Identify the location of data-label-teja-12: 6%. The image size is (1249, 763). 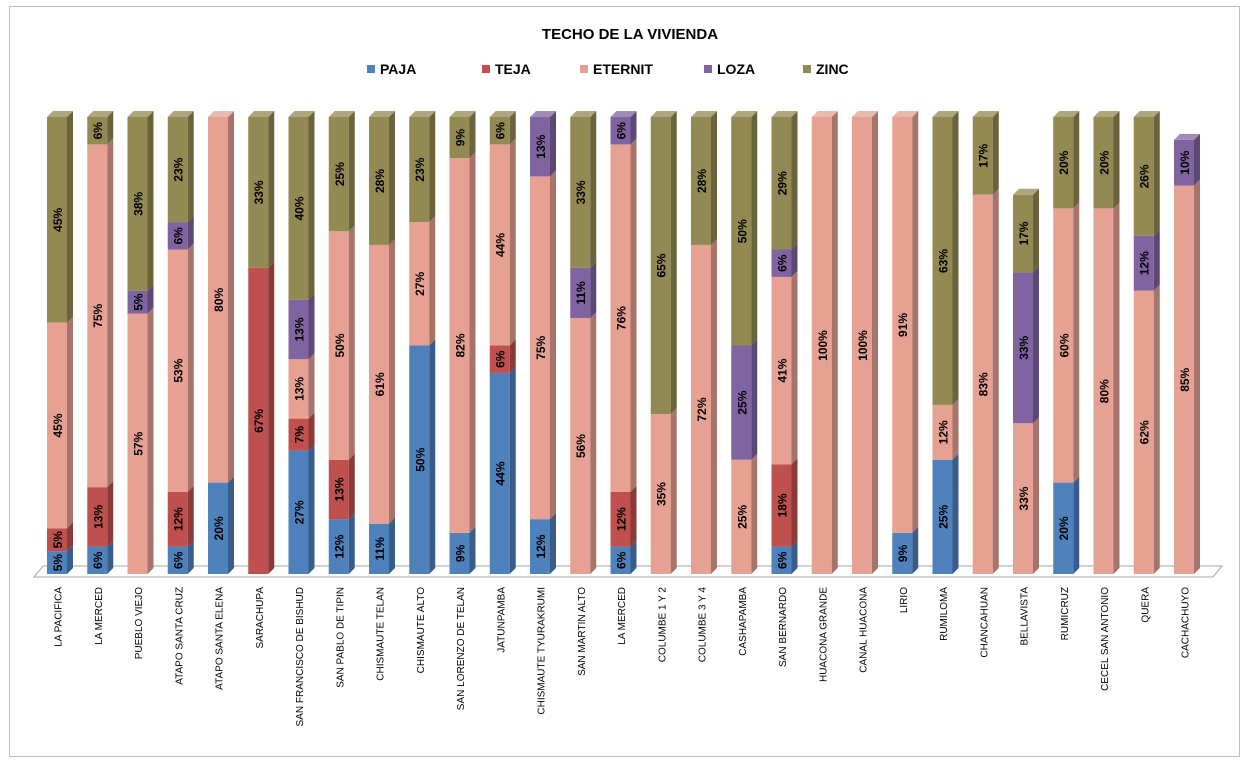
(501, 359).